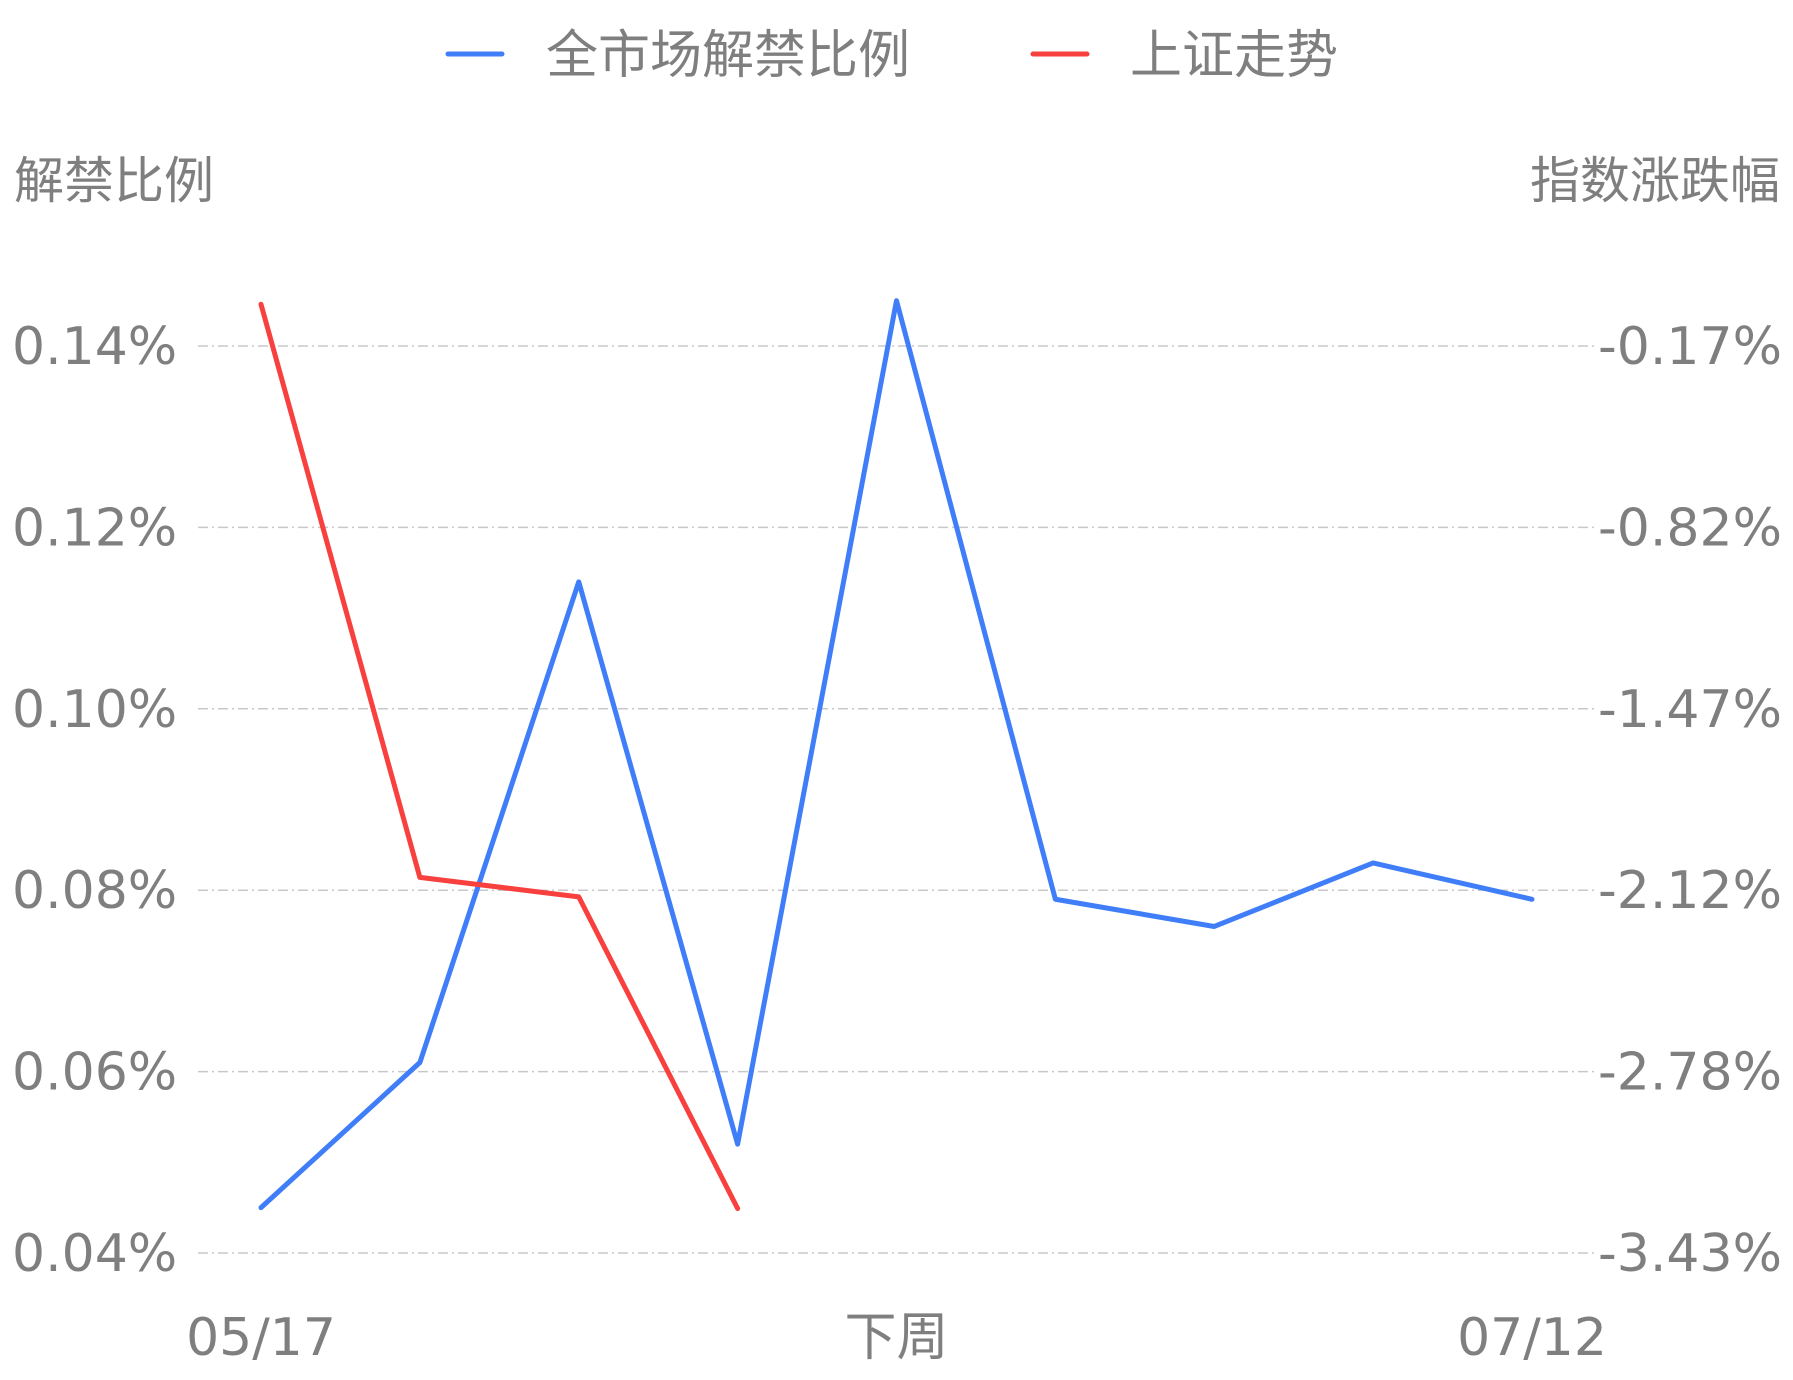 The image size is (1793, 1380). Describe the element at coordinates (1655, 181) in the screenshot. I see `right-axis-title: 指数涨跌幅` at that location.